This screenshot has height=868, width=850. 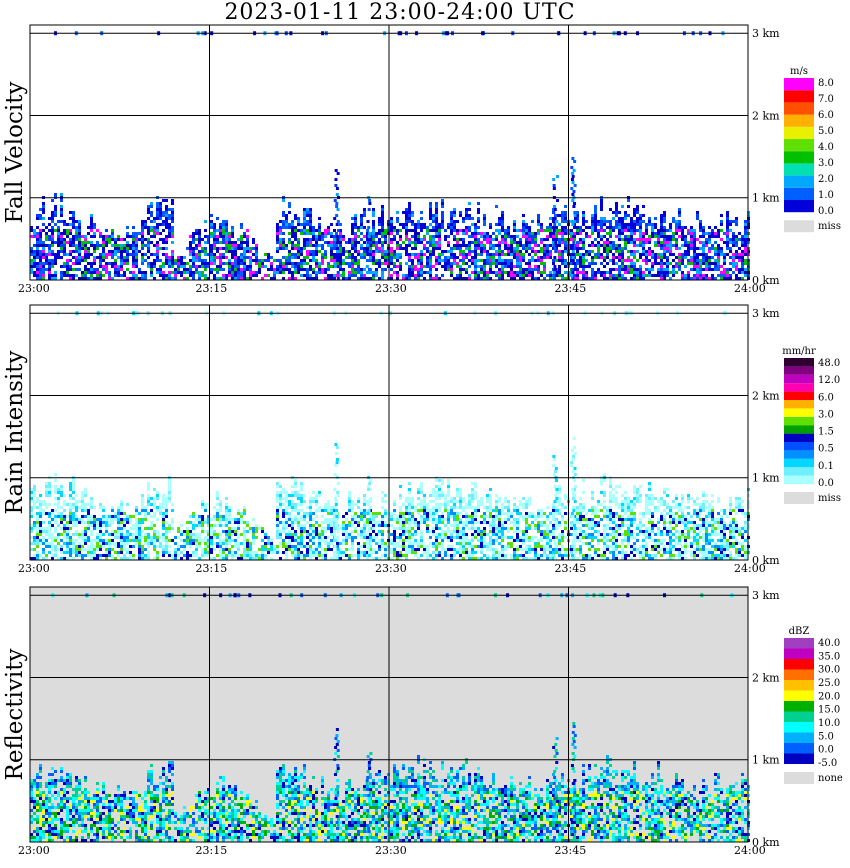 I want to click on colorbar-miss-label: miss, so click(x=829, y=226).